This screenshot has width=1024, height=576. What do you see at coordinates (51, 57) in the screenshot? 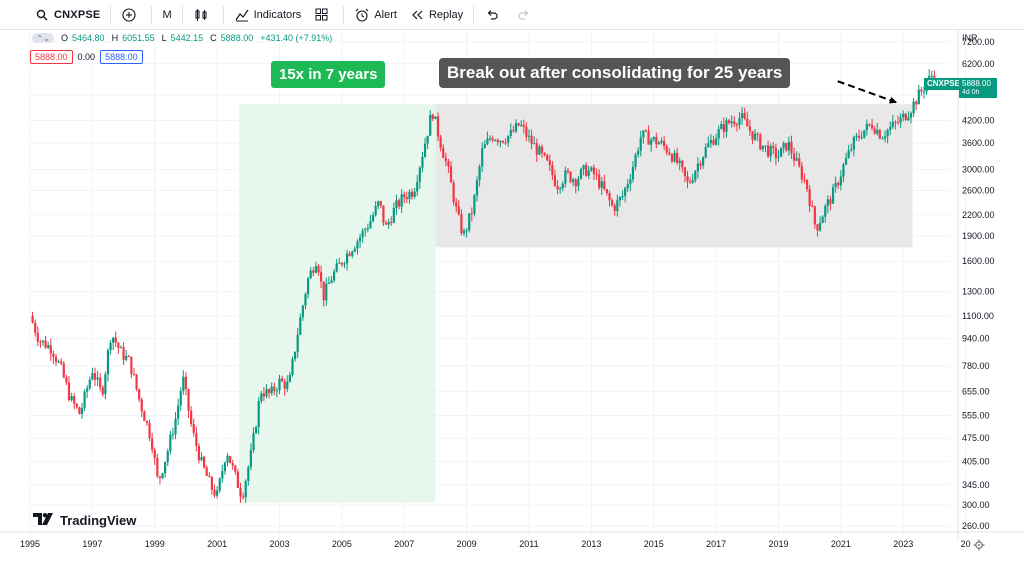
I see `sell-button: 5888.00` at bounding box center [51, 57].